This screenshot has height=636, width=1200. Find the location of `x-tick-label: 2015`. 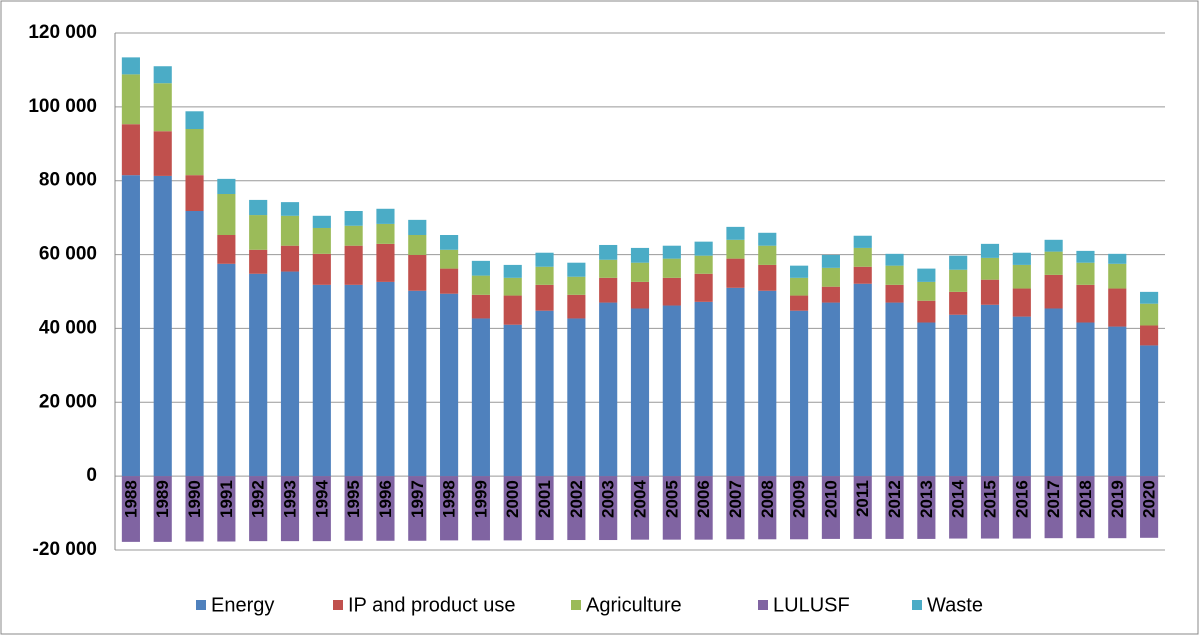

x-tick-label: 2015 is located at coordinates (989, 499).